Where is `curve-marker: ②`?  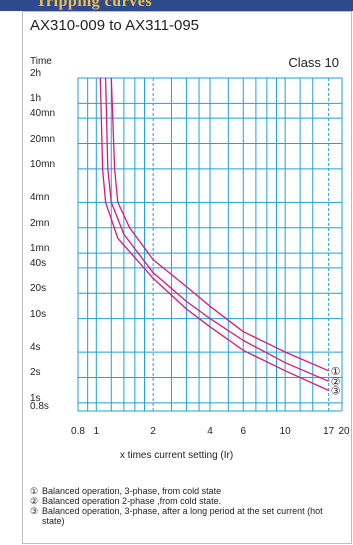
curve-marker: ② is located at coordinates (336, 381).